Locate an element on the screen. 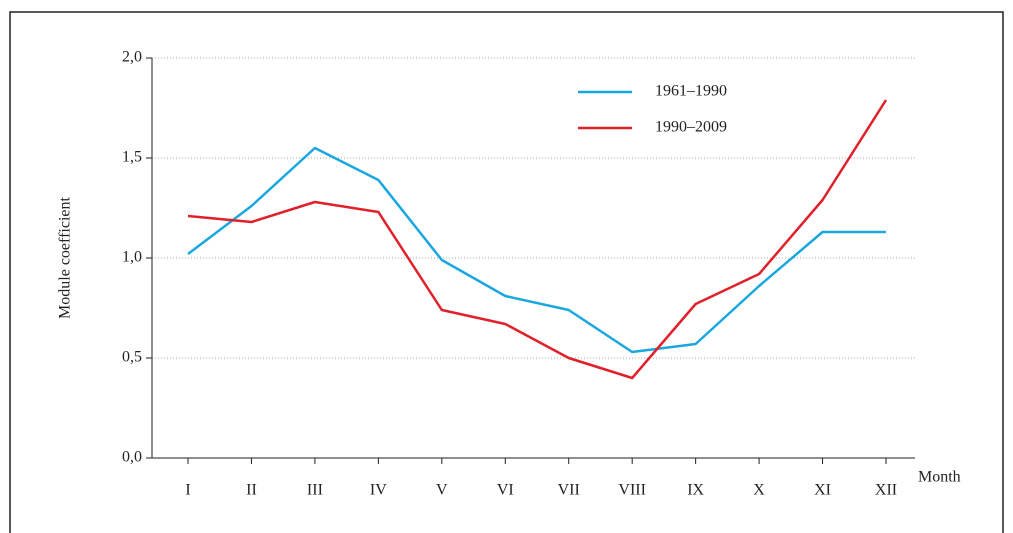  y-axis-label: Module coefficient is located at coordinates (65, 258).